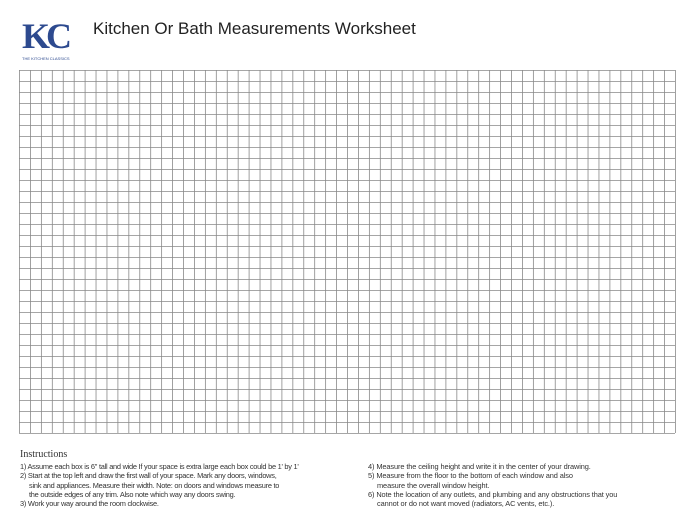  I want to click on logo-letters: KC, so click(47, 36).